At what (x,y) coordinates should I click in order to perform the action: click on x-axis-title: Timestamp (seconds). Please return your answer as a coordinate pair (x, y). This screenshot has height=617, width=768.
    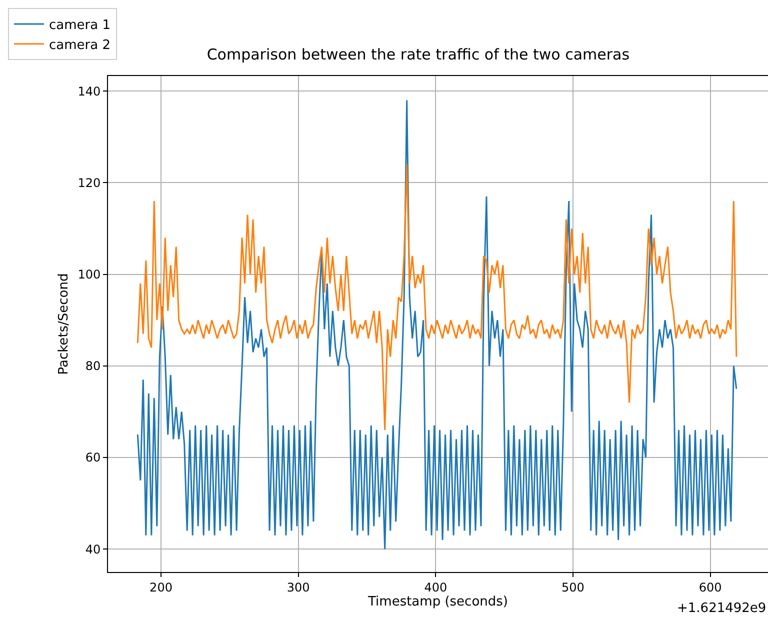
    Looking at the image, I should click on (437, 602).